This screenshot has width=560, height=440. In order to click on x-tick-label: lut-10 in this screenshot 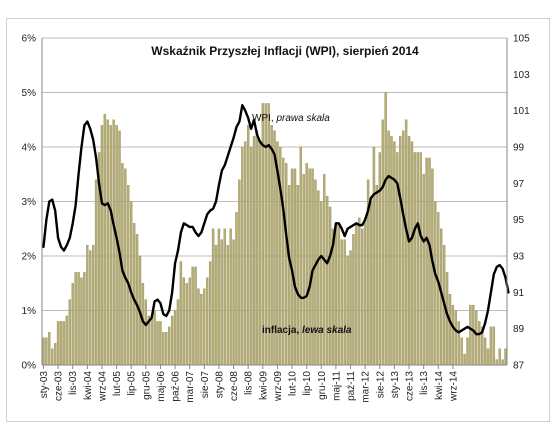, I will do `click(293, 383)`.